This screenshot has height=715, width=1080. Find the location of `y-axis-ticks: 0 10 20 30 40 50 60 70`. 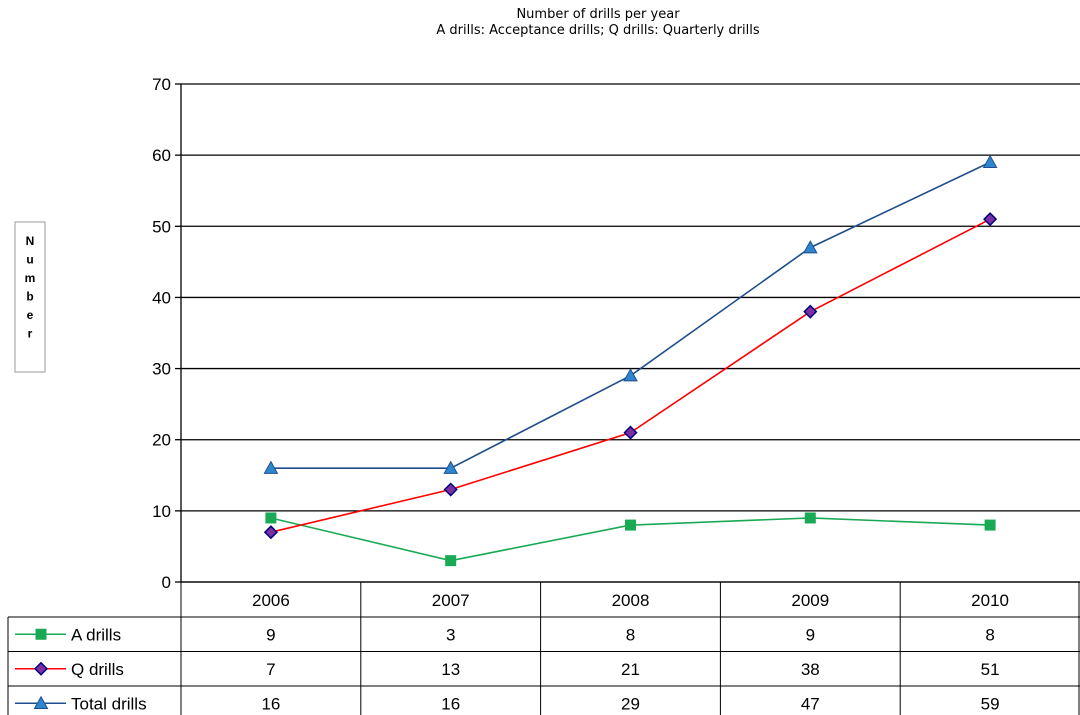

y-axis-ticks: 0 10 20 30 40 50 60 70 is located at coordinates (161, 333).